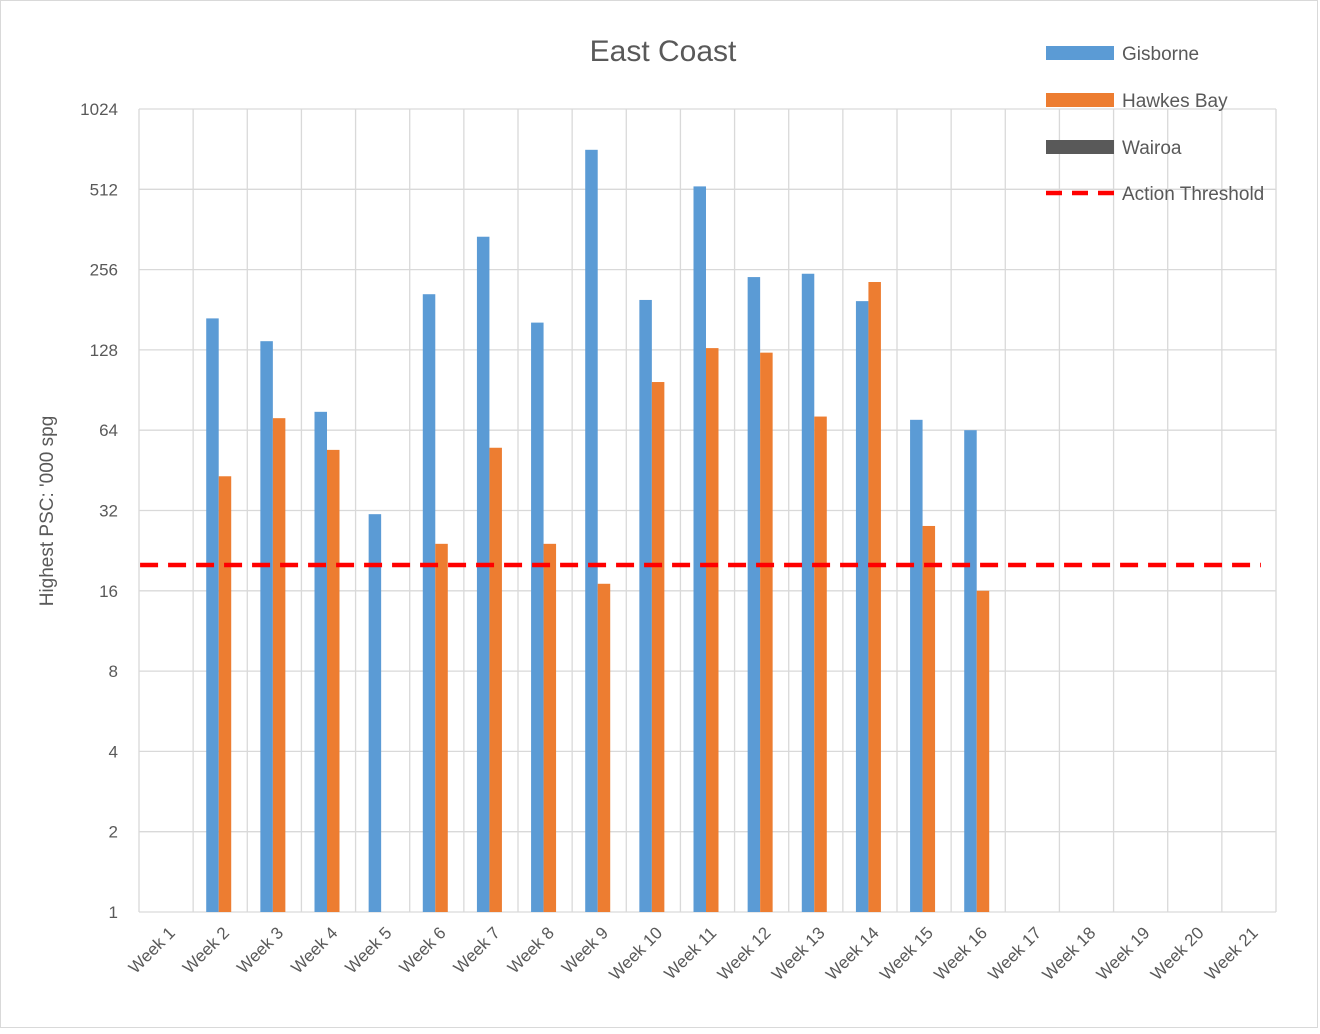 Image resolution: width=1320 pixels, height=1034 pixels. I want to click on y-tick-label: 2, so click(113, 832).